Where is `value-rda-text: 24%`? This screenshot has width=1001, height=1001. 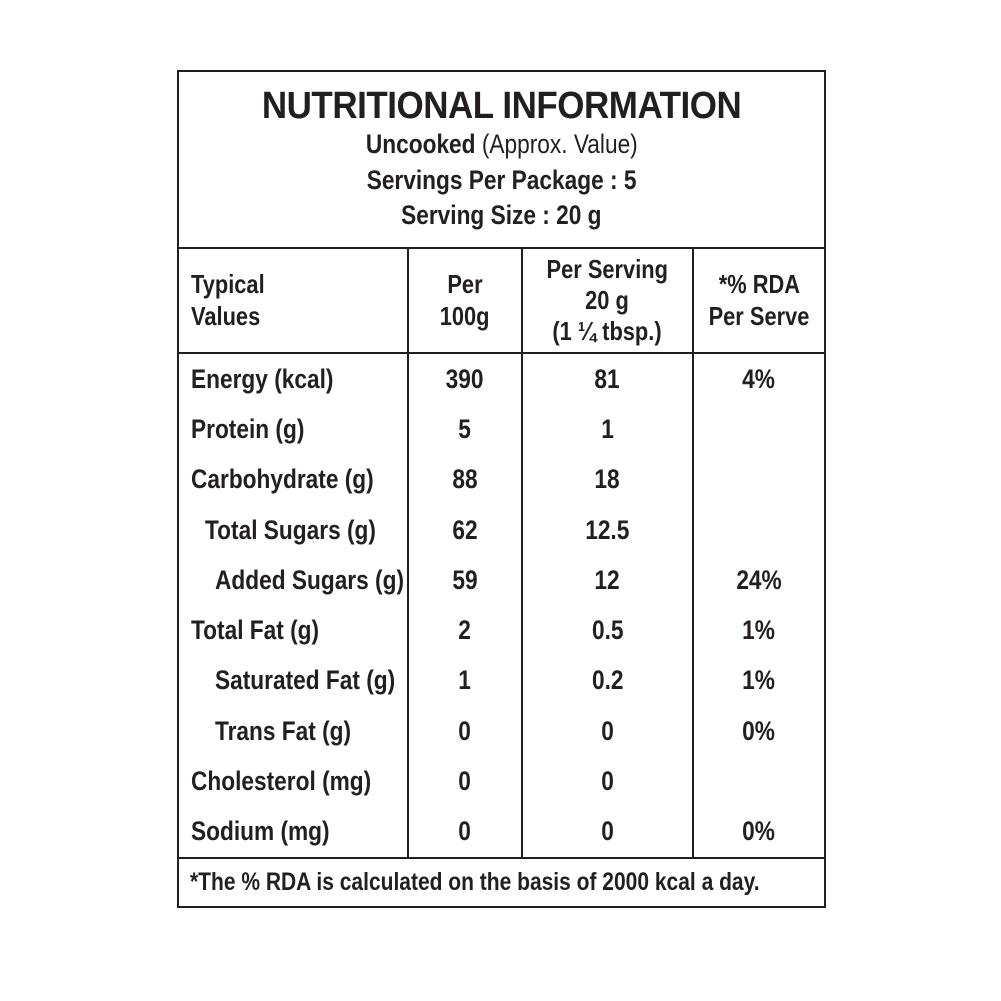
value-rda-text: 24% is located at coordinates (759, 579).